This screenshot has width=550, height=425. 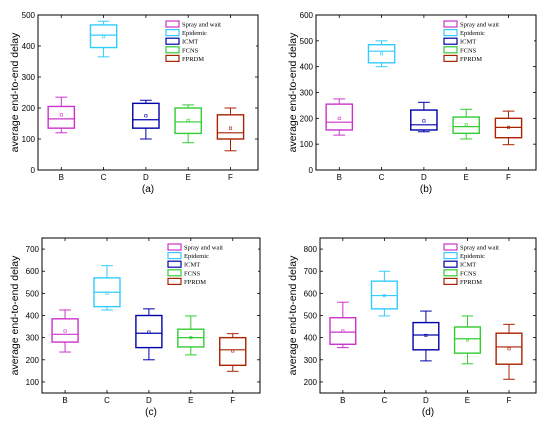 I want to click on legend-entry: FCNS, so click(x=468, y=273).